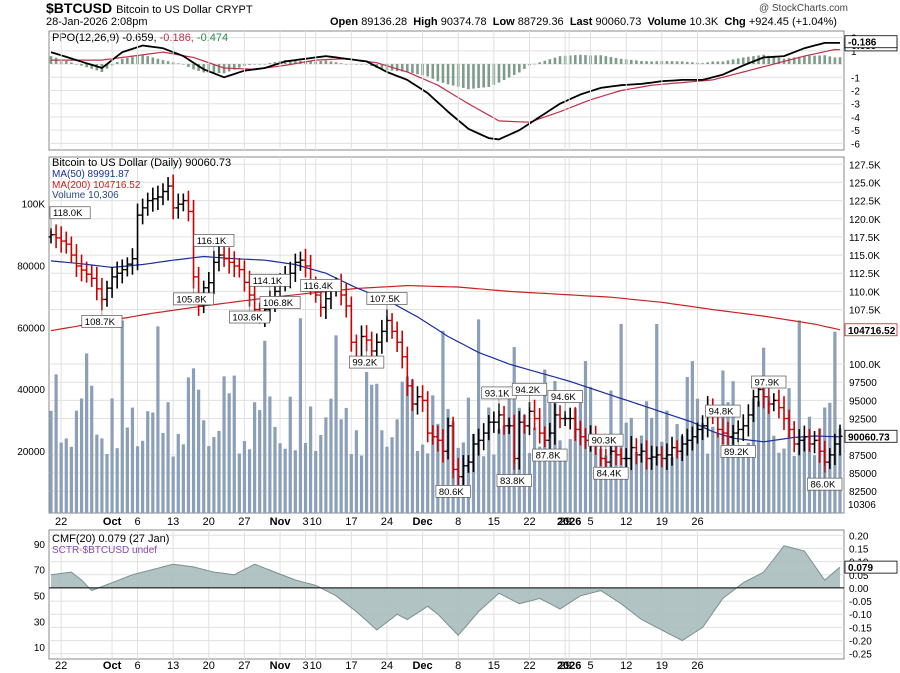 This screenshot has width=900, height=673. What do you see at coordinates (344, 22) in the screenshot?
I see `open-label: Open` at bounding box center [344, 22].